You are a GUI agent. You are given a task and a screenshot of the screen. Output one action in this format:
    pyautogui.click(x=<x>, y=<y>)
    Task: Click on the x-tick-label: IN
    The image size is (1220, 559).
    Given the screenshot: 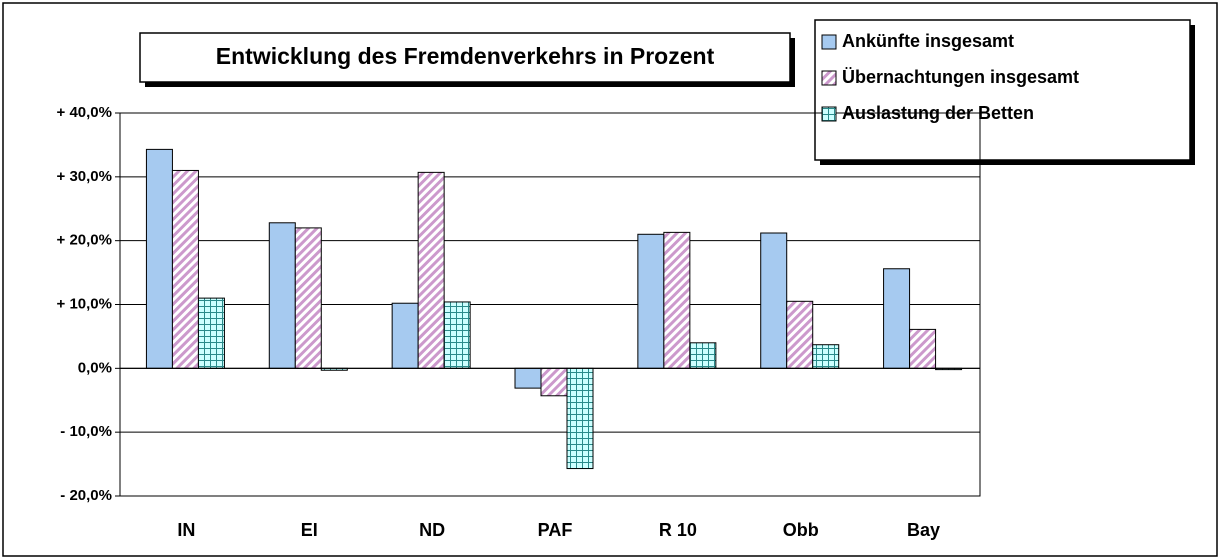 What is the action you would take?
    pyautogui.click(x=186, y=530)
    